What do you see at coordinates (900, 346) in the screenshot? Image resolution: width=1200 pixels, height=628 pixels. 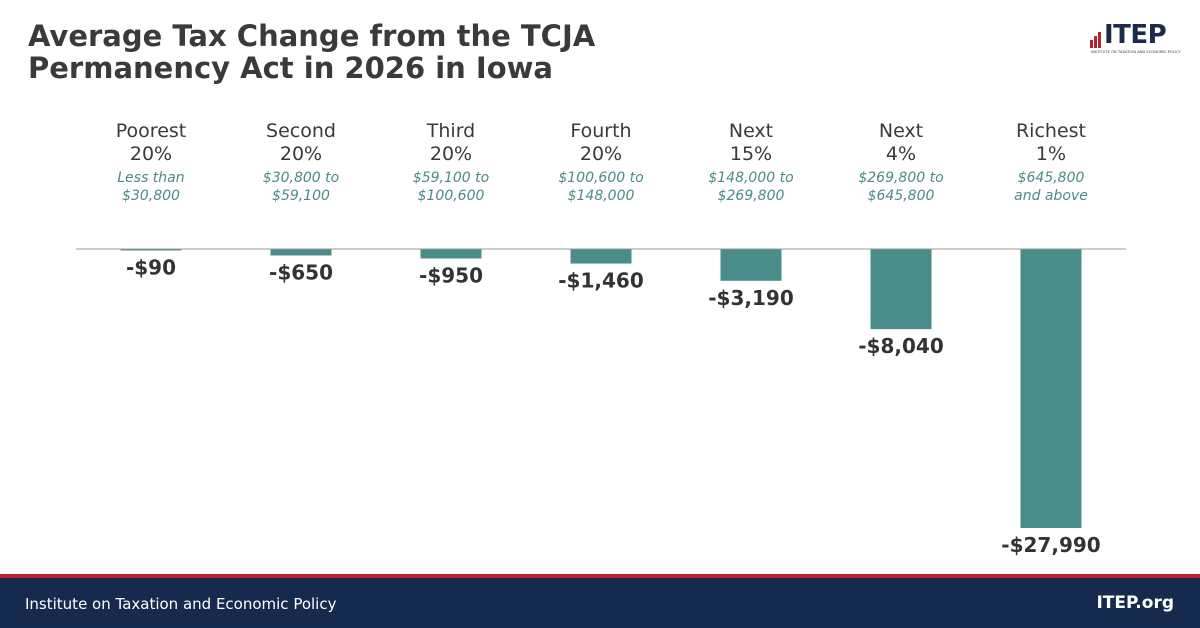 I see `data-label: -$8,040` at bounding box center [900, 346].